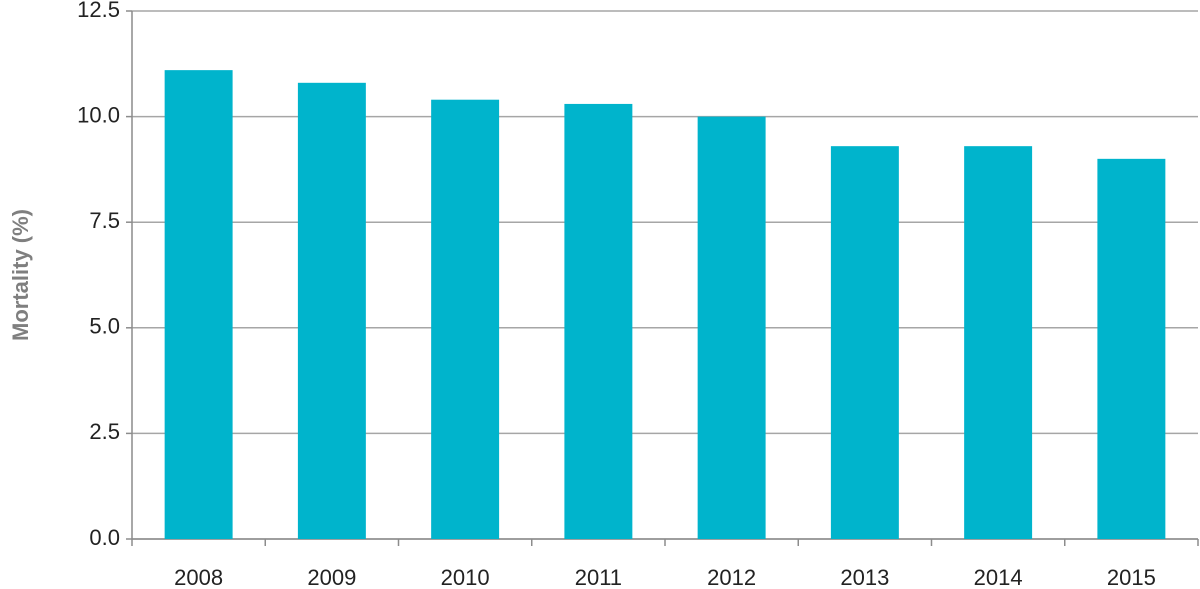  I want to click on x-tick-label: 2013, so click(864, 577).